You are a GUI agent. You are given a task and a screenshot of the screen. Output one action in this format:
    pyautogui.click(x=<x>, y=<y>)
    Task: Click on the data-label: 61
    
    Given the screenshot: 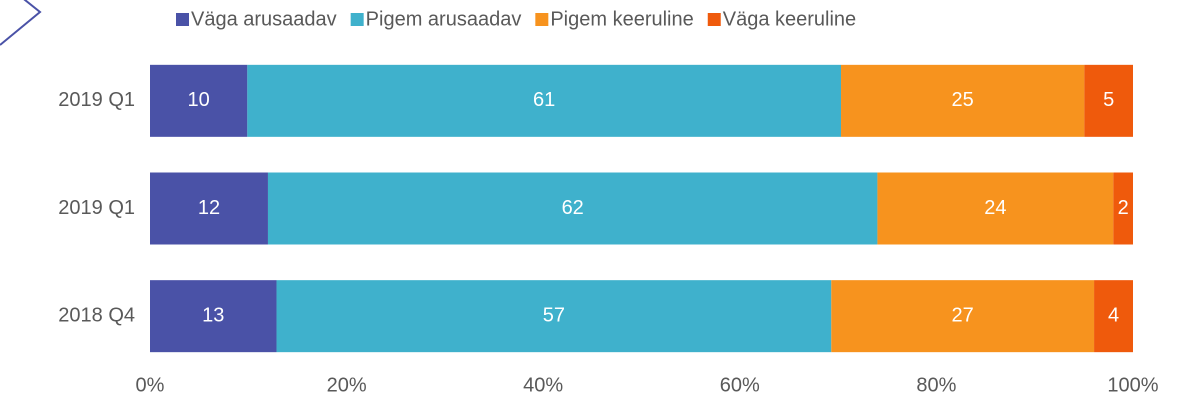 What is the action you would take?
    pyautogui.click(x=544, y=100)
    